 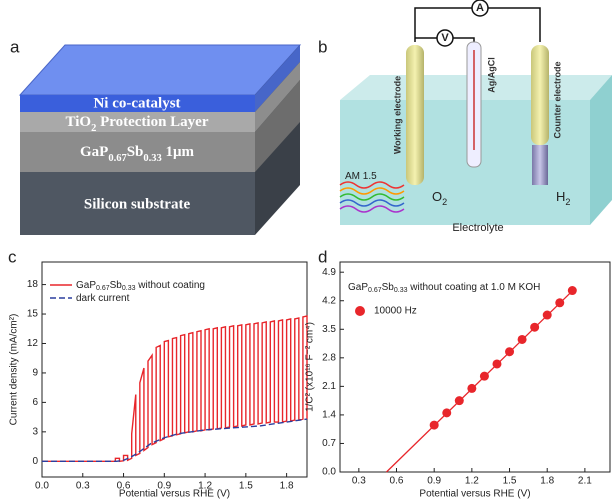 I want to click on y-tick-label: 3.5, so click(x=329, y=329).